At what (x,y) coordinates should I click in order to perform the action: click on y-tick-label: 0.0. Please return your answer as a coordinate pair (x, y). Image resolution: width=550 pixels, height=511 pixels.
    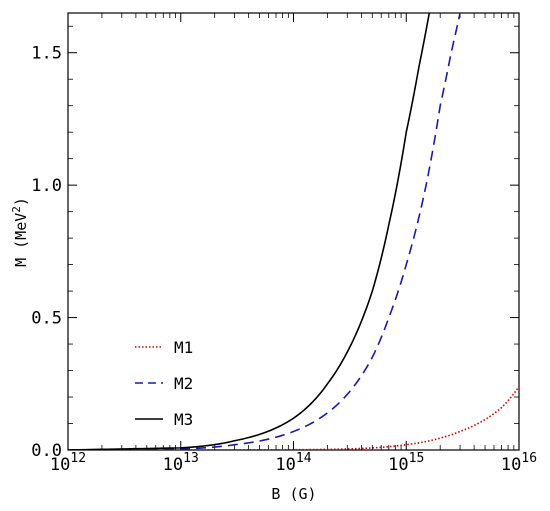
    Looking at the image, I should click on (46, 451).